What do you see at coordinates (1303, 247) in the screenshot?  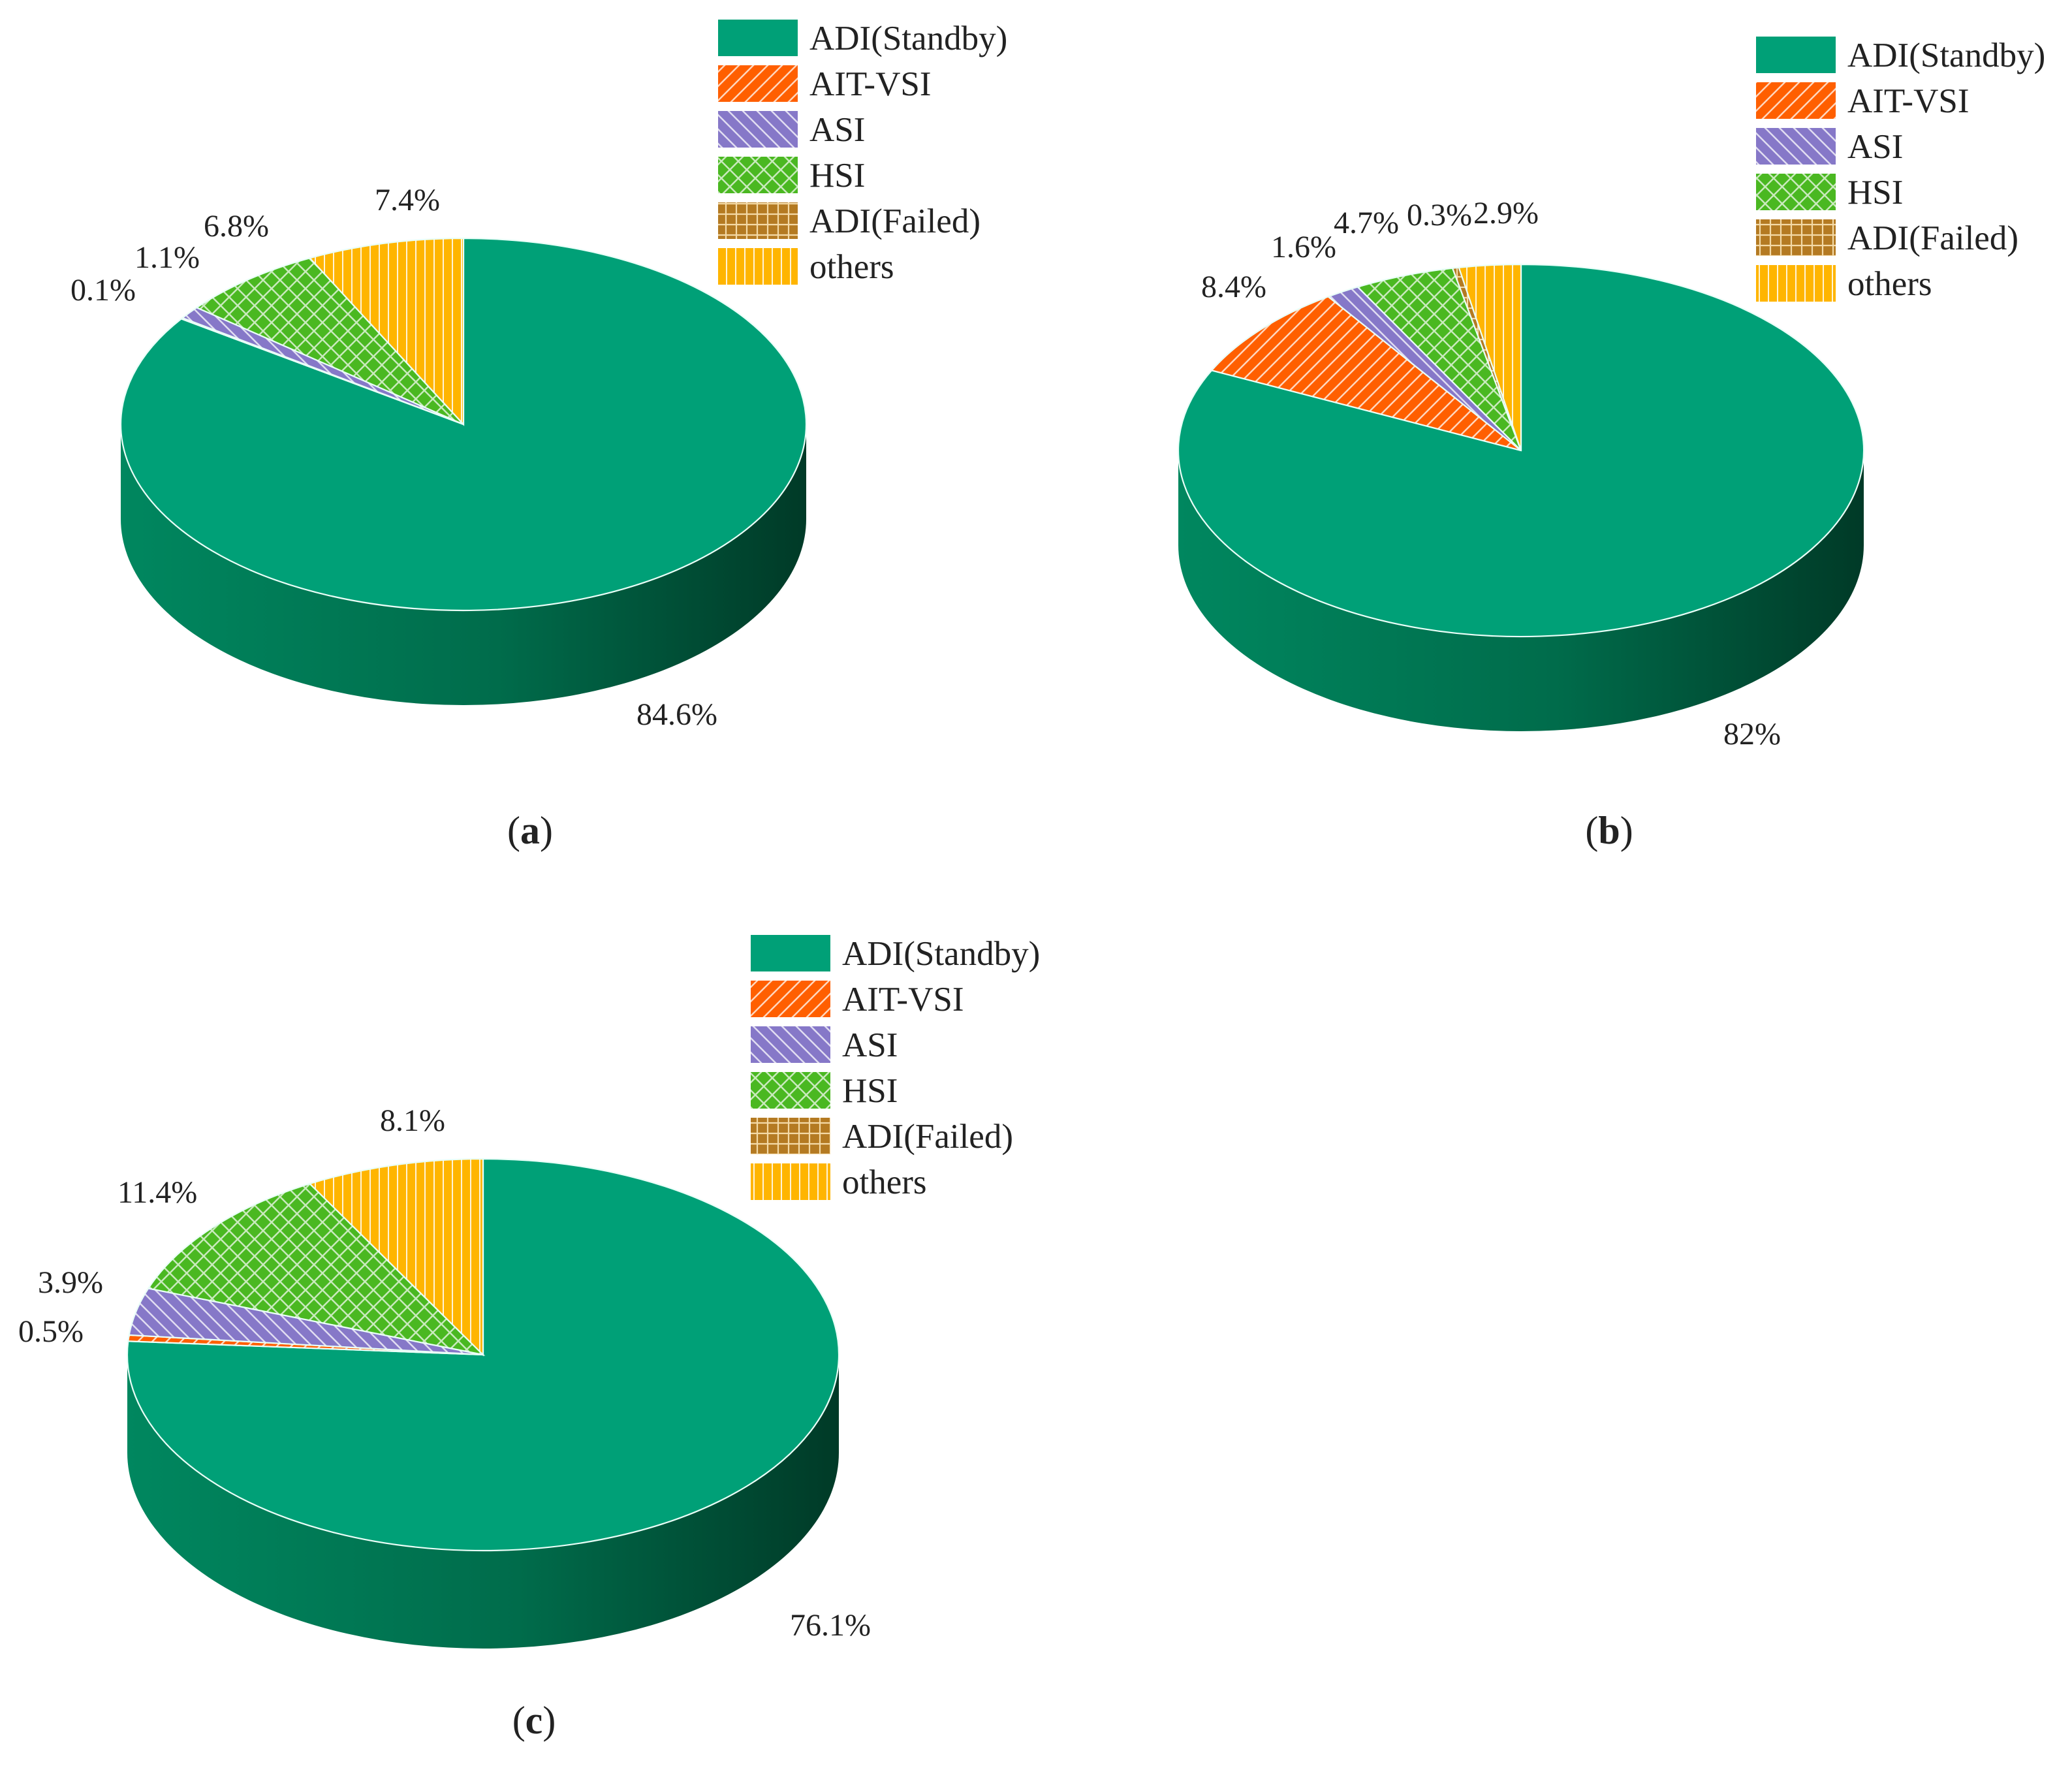 I see `pct-label-asi: 1.6%` at bounding box center [1303, 247].